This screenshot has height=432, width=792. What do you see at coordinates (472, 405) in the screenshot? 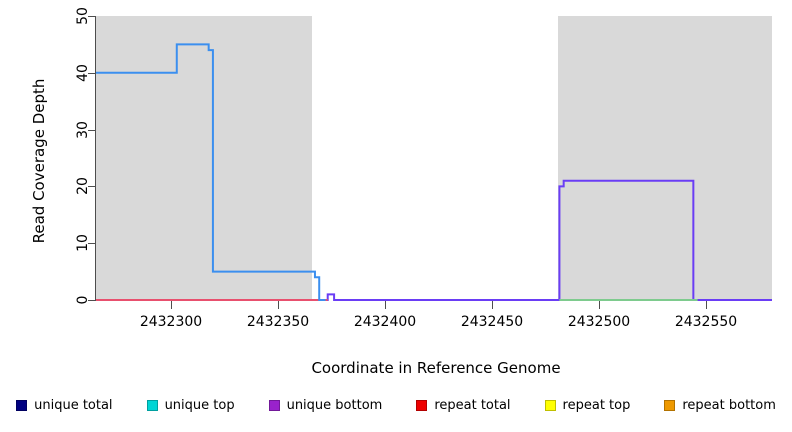
I see `legend-label: repeat total` at bounding box center [472, 405].